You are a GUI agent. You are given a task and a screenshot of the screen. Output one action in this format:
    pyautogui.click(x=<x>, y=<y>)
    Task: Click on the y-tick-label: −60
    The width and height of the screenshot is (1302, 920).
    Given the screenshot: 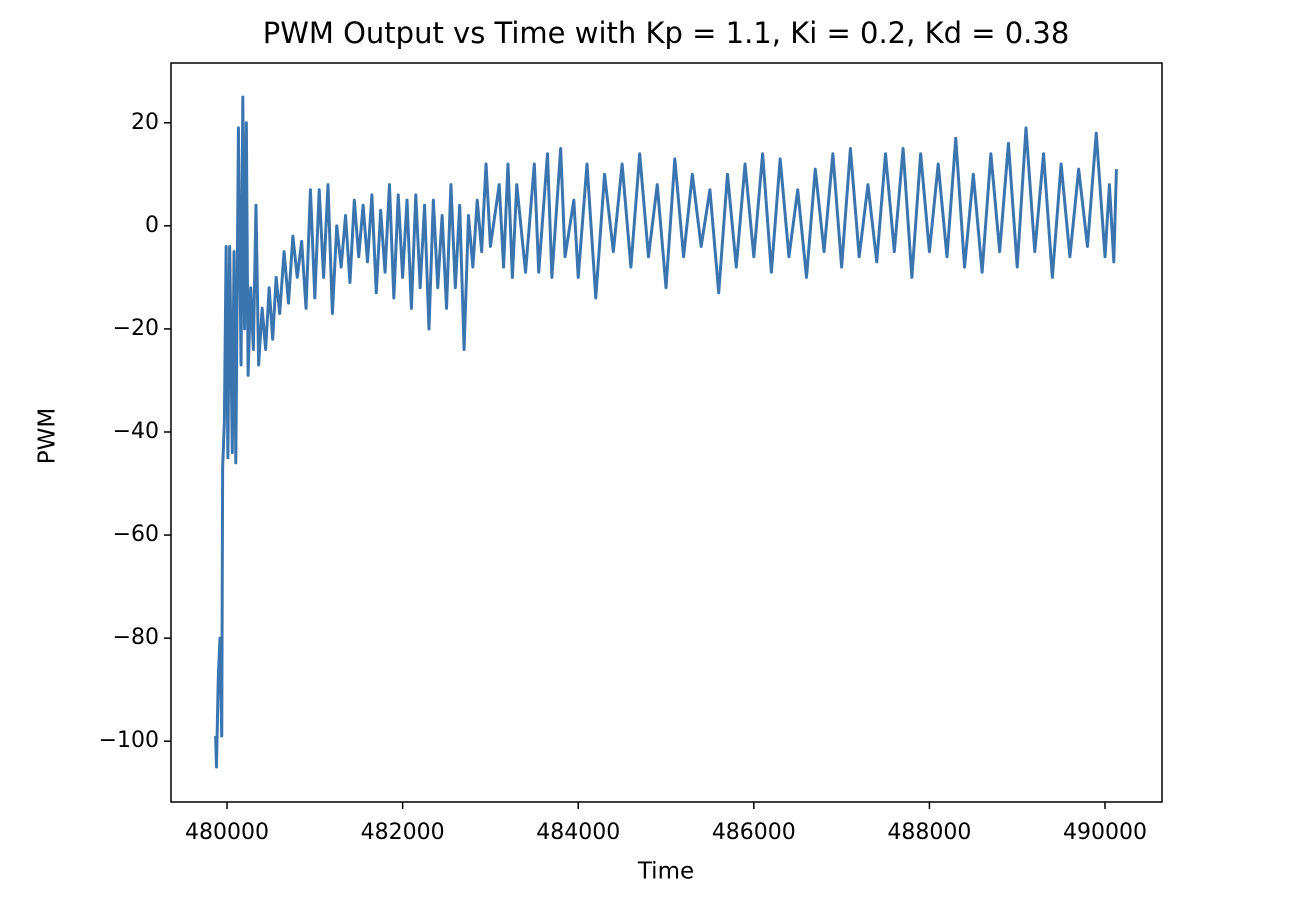 What is the action you would take?
    pyautogui.click(x=136, y=534)
    